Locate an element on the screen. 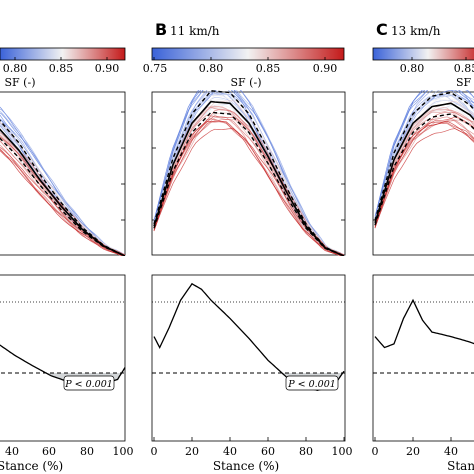 Image resolution: width=474 pixels, height=474 pixels. spm-curve-a is located at coordinates (63, 364).